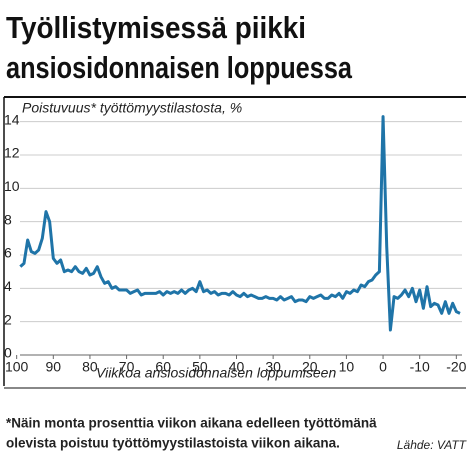 This screenshot has height=460, width=468. What do you see at coordinates (432, 445) in the screenshot?
I see `source: Lähde: VATT` at bounding box center [432, 445].